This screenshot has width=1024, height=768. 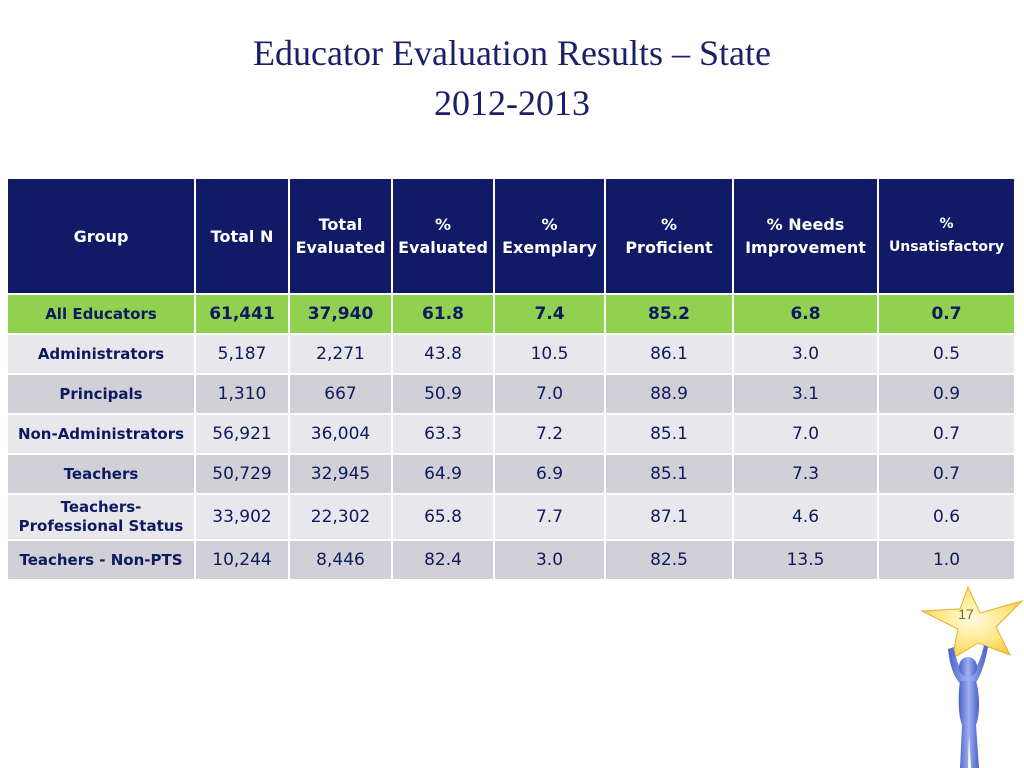 I want to click on figure-head, so click(x=968, y=667).